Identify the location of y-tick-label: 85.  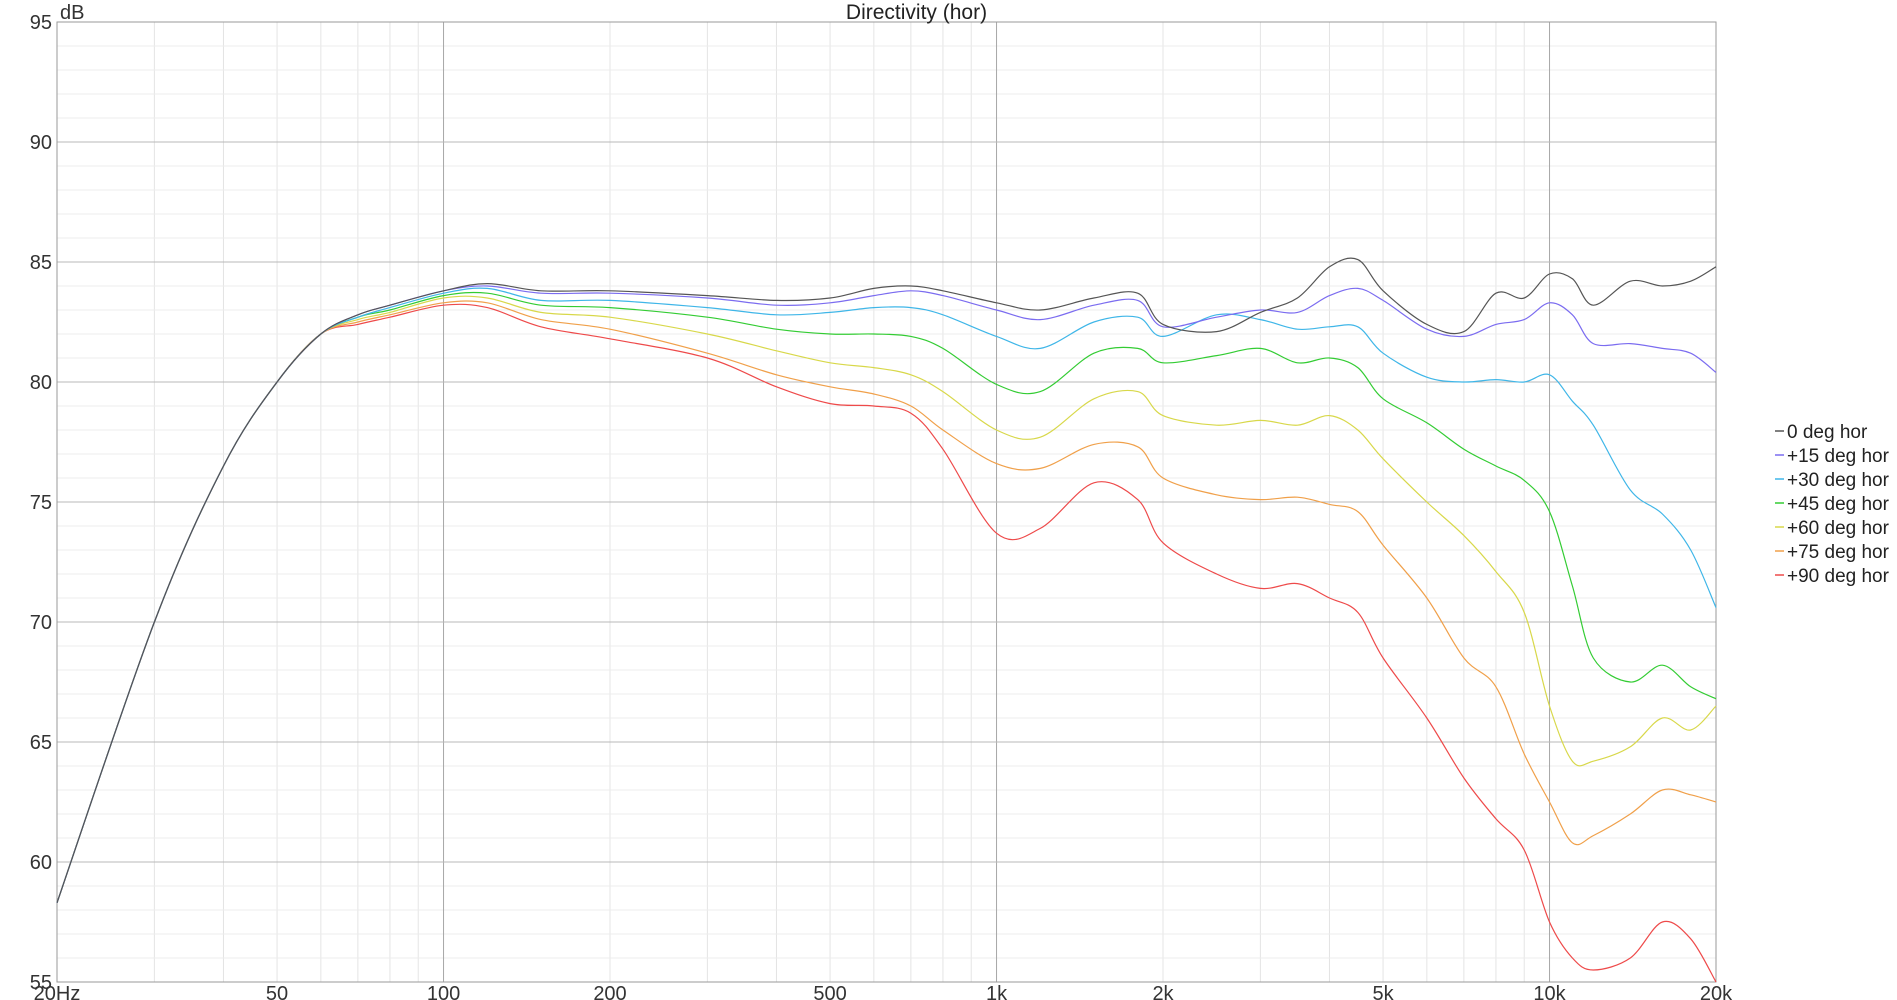
(41, 263).